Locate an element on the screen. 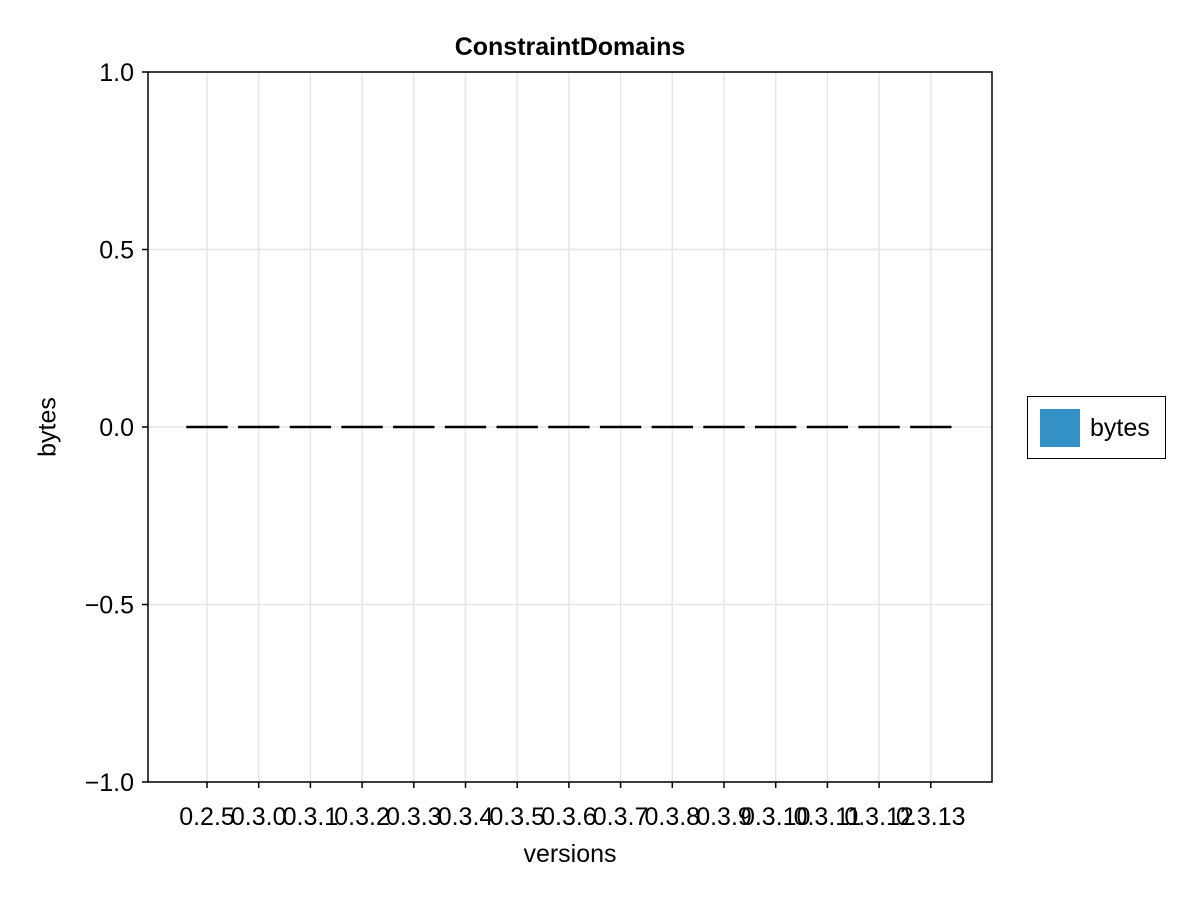 Image resolution: width=1200 pixels, height=900 pixels. x-tick-label: 0.3.0 is located at coordinates (259, 817).